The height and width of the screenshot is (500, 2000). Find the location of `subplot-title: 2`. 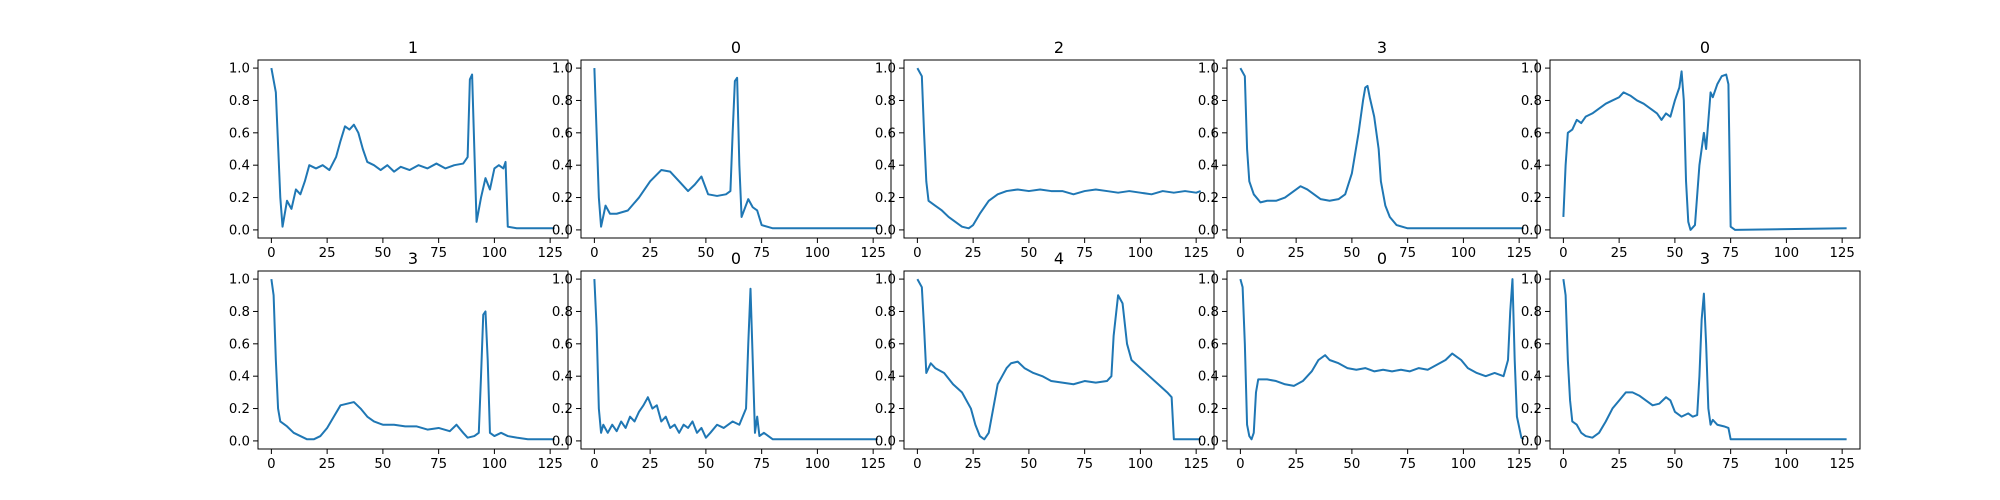

subplot-title: 2 is located at coordinates (1059, 47).